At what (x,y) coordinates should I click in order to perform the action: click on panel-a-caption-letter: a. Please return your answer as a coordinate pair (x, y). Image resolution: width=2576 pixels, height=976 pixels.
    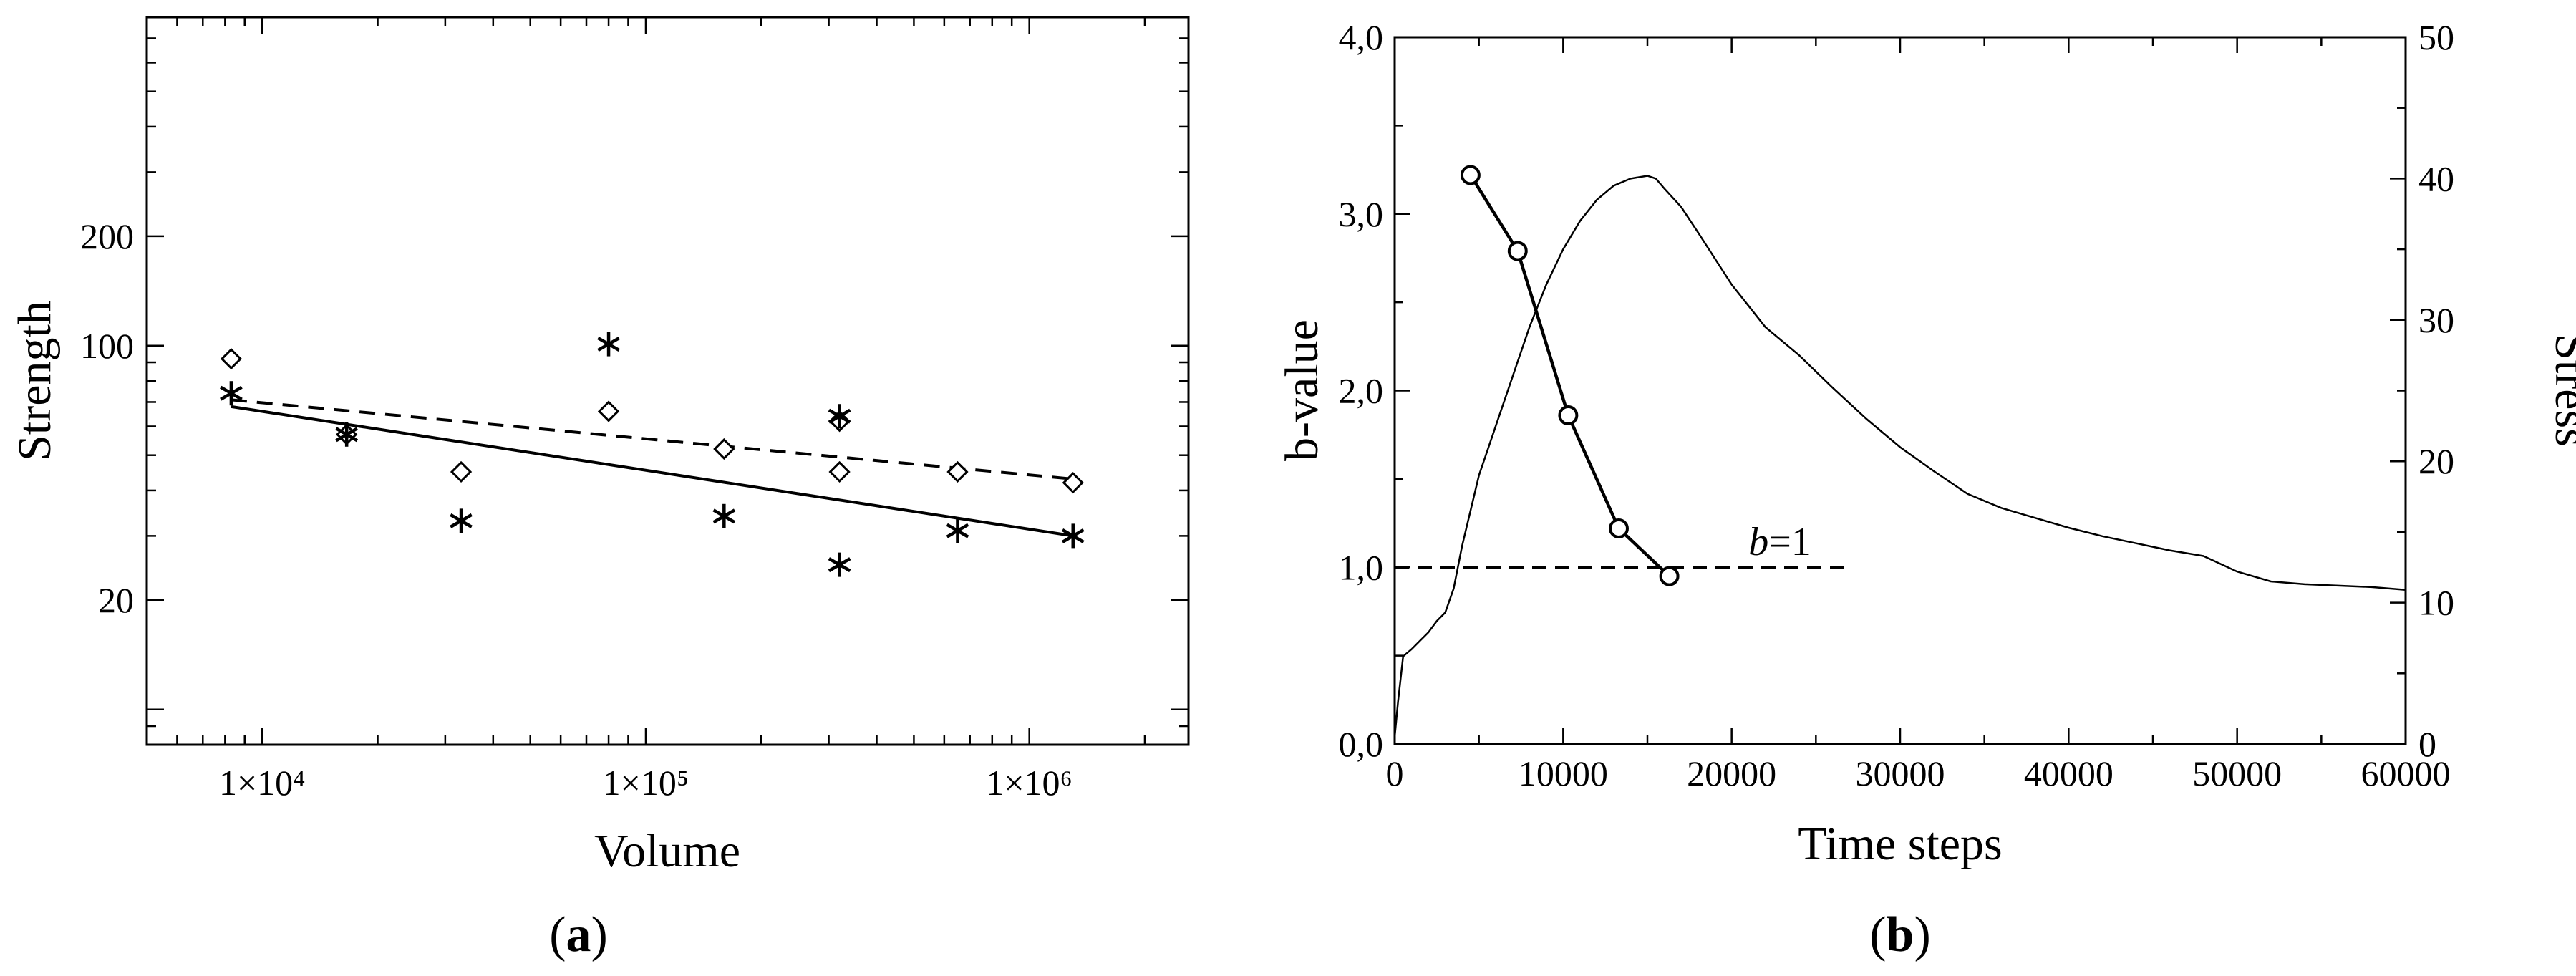
    Looking at the image, I should click on (578, 935).